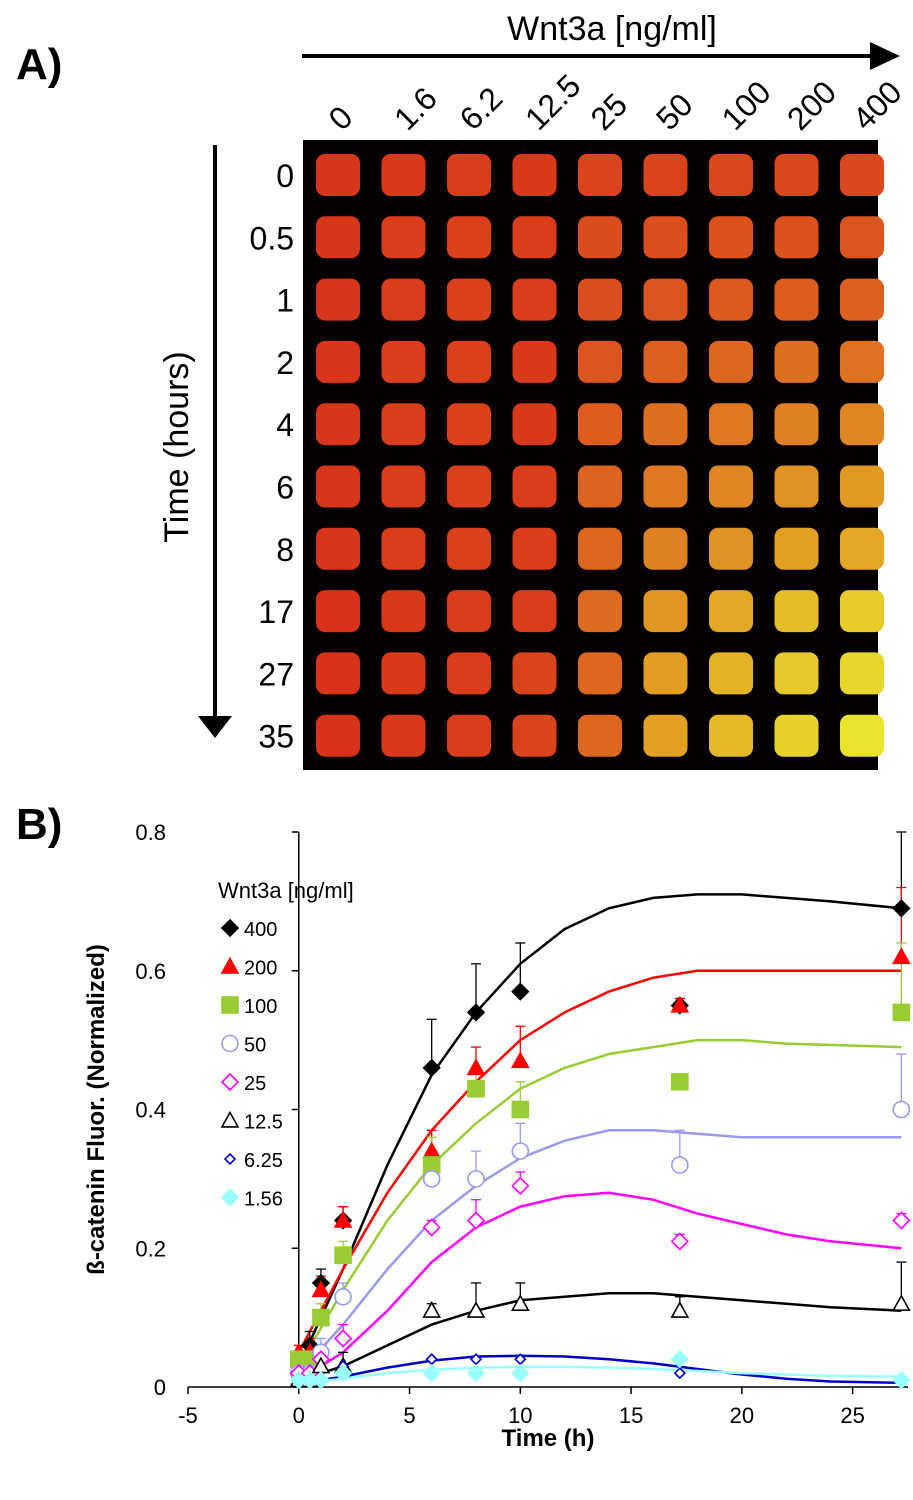  Describe the element at coordinates (520, 1415) in the screenshot. I see `x-tick-label: 10` at that location.